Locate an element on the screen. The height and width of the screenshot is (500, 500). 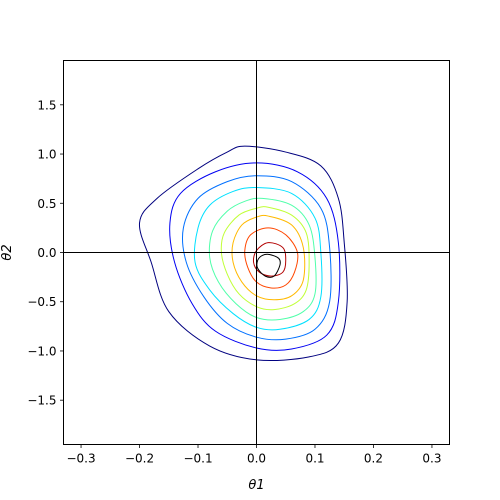
y-axis-ticks: −1.5 −1.0 −0.5 0.0 0.5 1.0 1.5 is located at coordinates (45, 253).